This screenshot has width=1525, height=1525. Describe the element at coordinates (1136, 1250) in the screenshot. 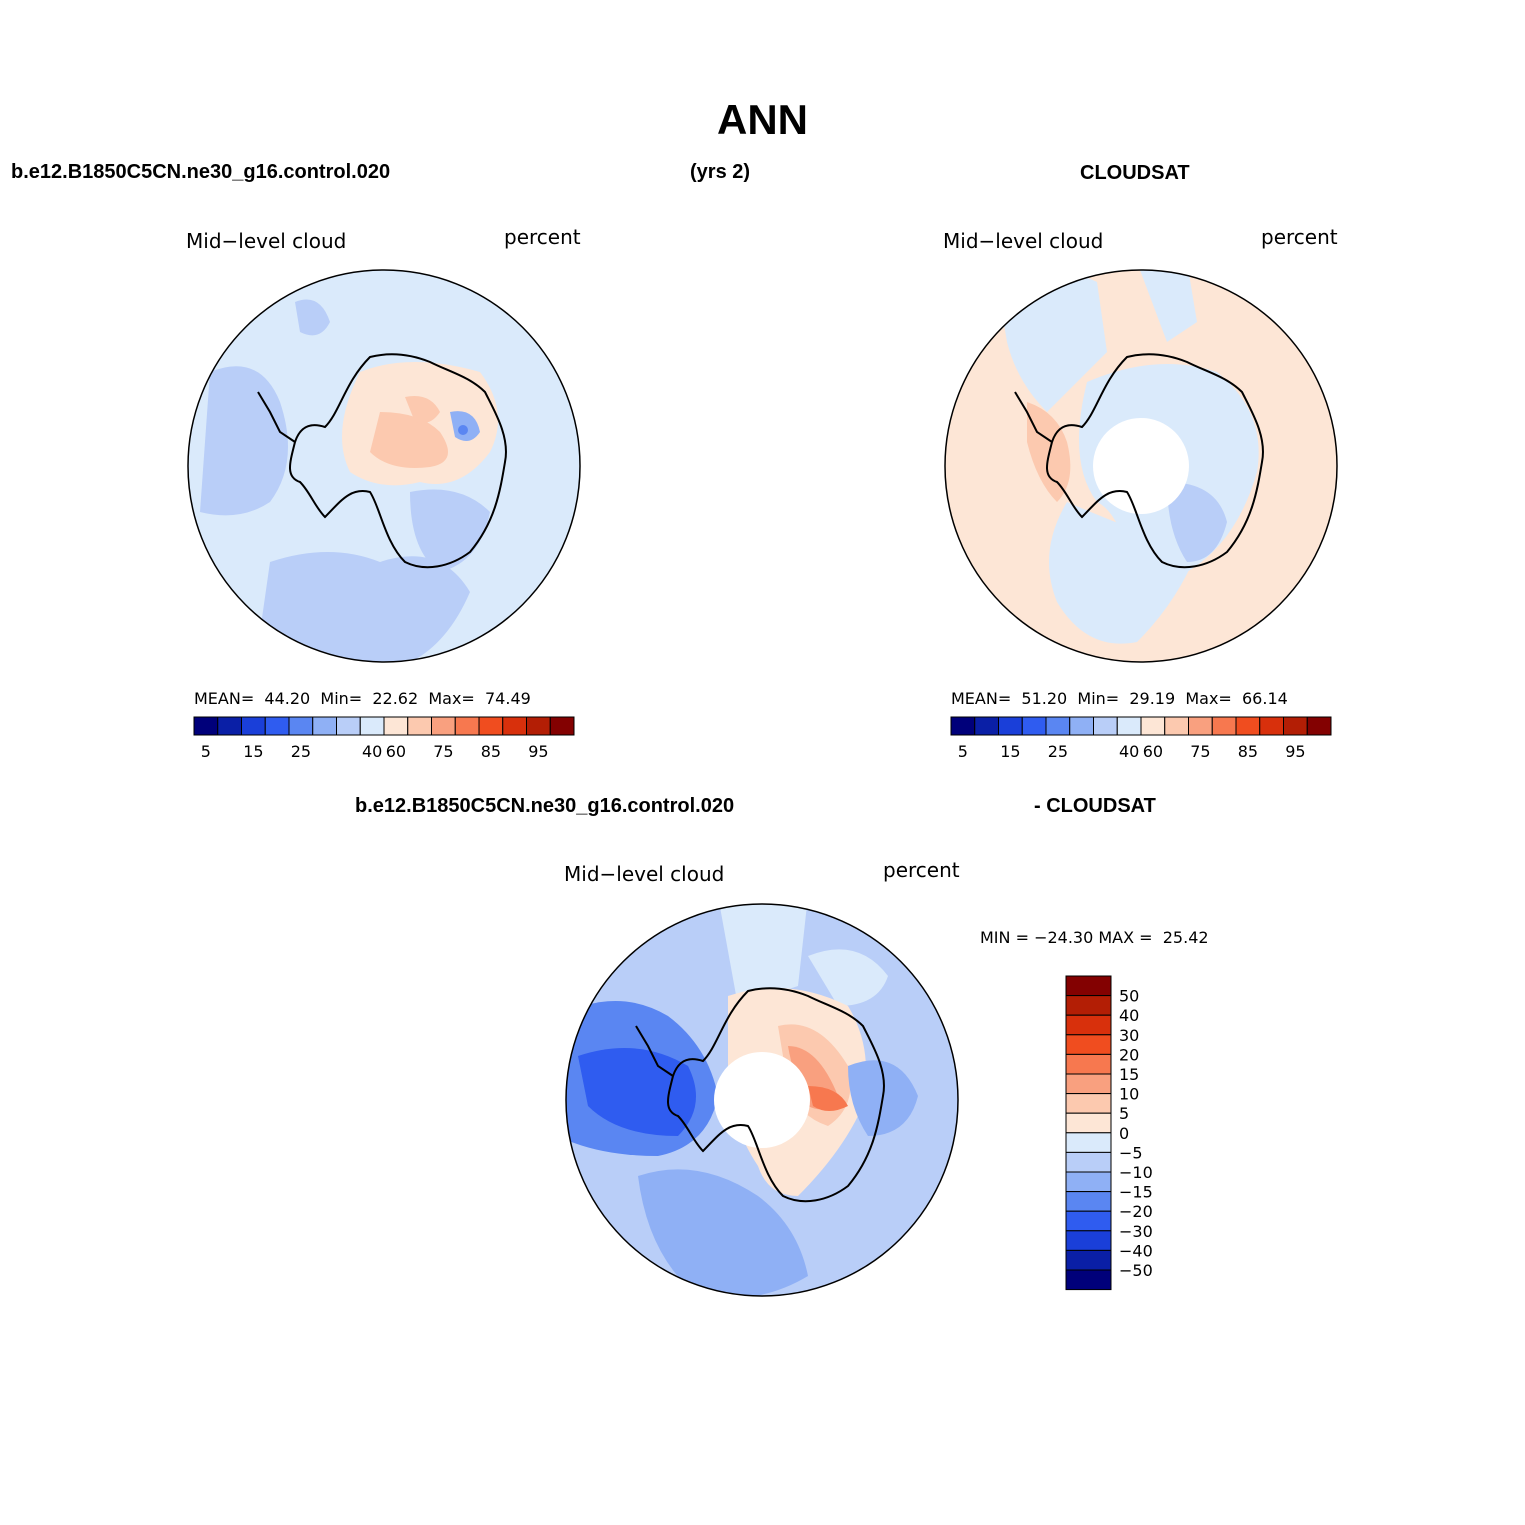

I see `colorbar-tick-label: −40` at that location.